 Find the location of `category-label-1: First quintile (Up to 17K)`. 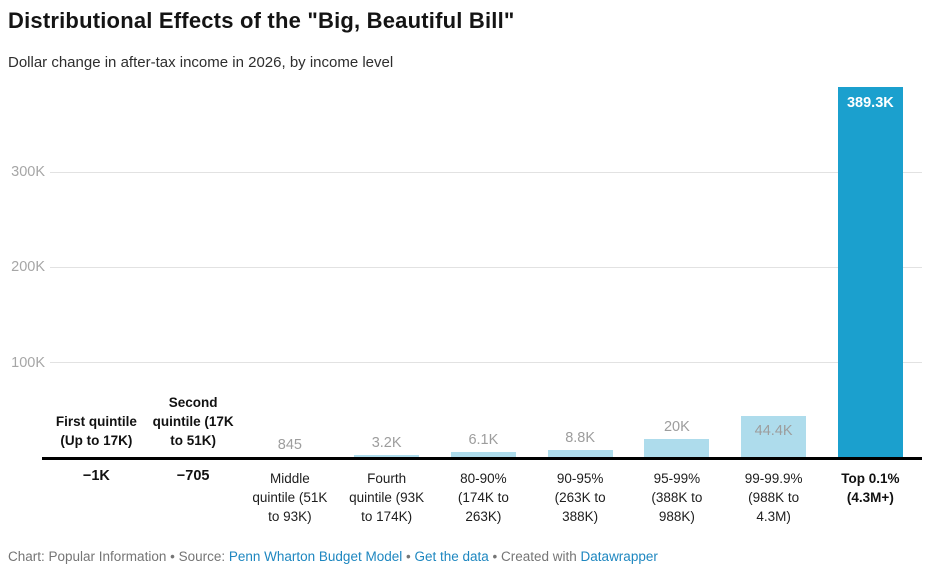

category-label-1: First quintile (Up to 17K) is located at coordinates (96, 431).